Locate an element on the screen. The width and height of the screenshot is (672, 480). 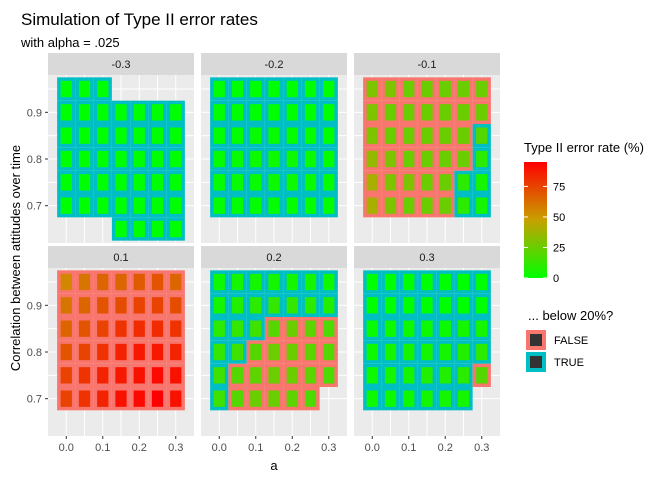
x-tick-label: 0.1 is located at coordinates (255, 448).